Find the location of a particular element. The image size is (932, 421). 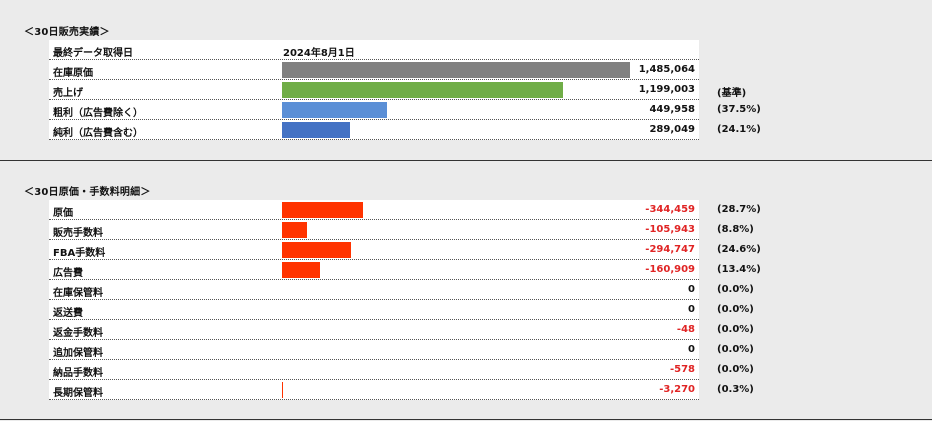

row-label: 返金手数料 is located at coordinates (78, 333).